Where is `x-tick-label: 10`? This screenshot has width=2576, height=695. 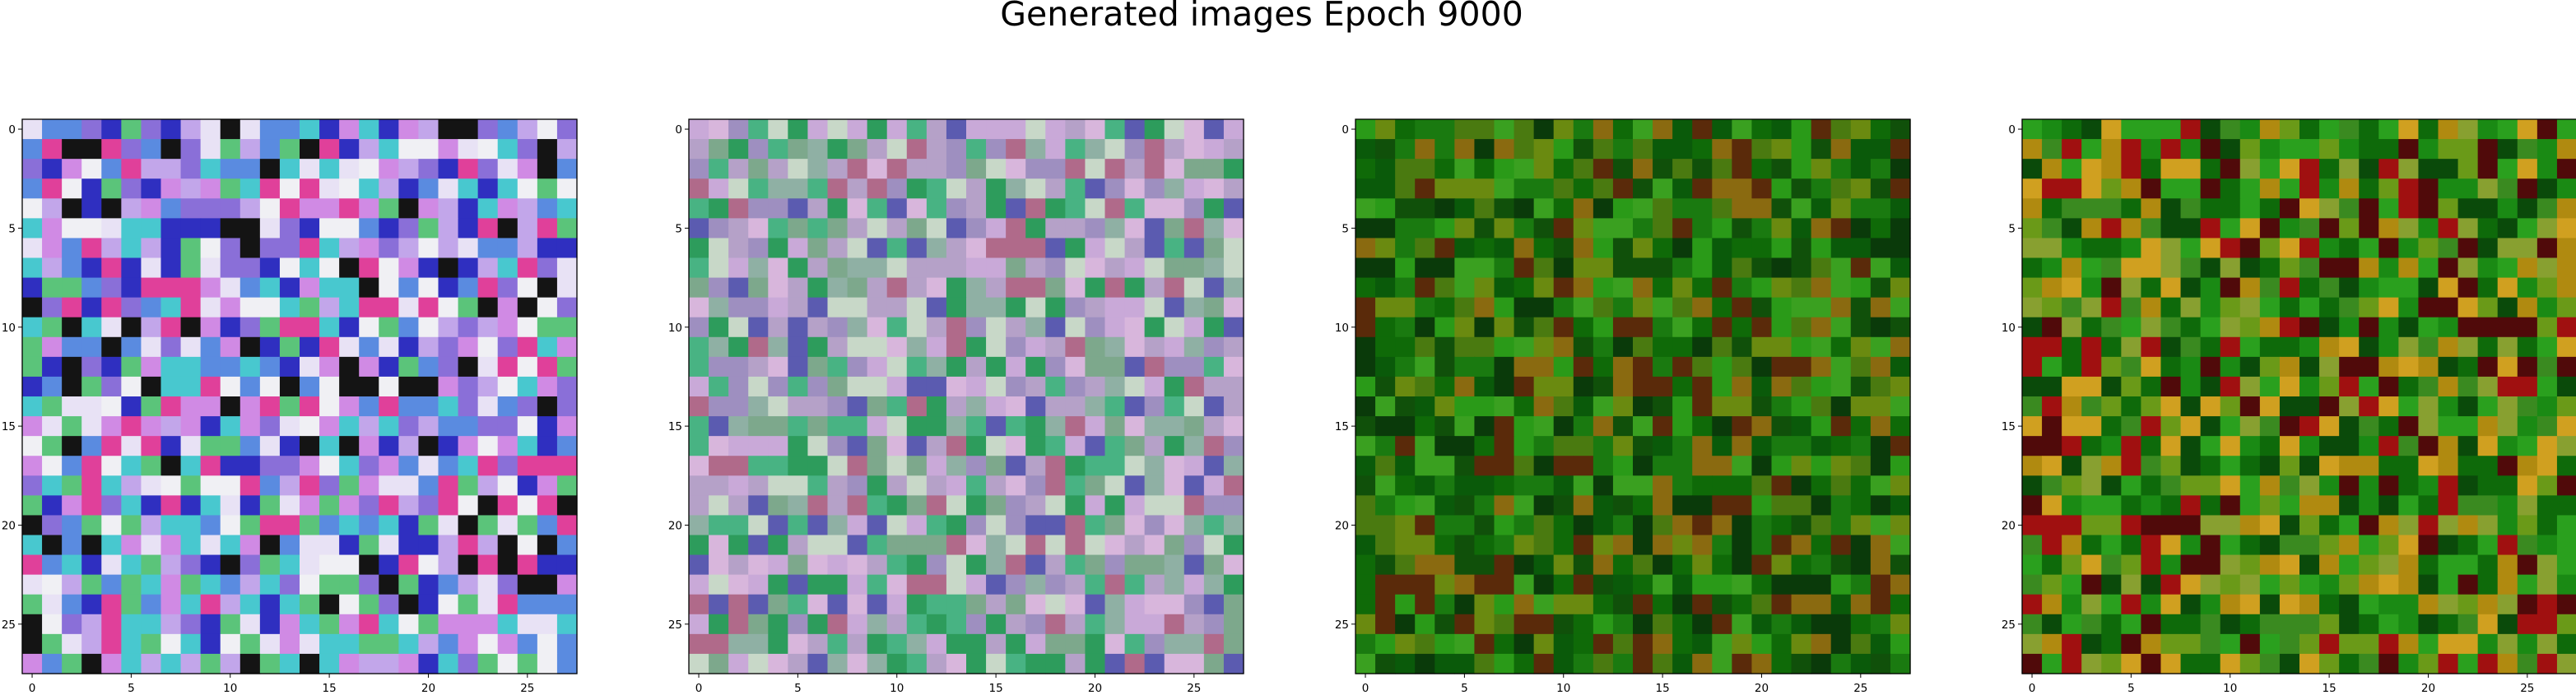
x-tick-label: 10 is located at coordinates (897, 688).